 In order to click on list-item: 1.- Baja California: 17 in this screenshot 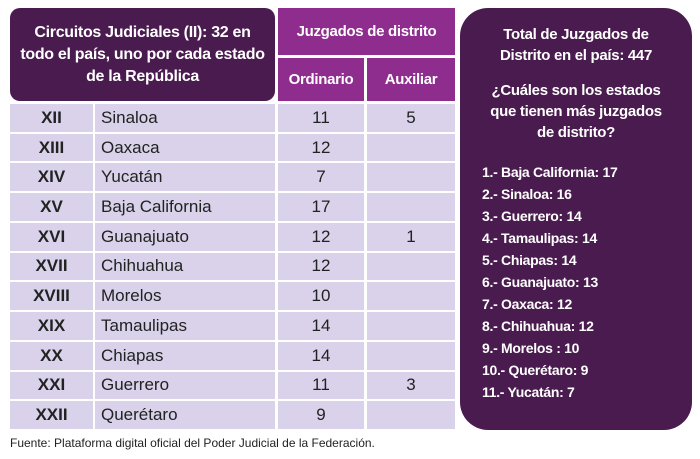, I will do `click(550, 172)`.